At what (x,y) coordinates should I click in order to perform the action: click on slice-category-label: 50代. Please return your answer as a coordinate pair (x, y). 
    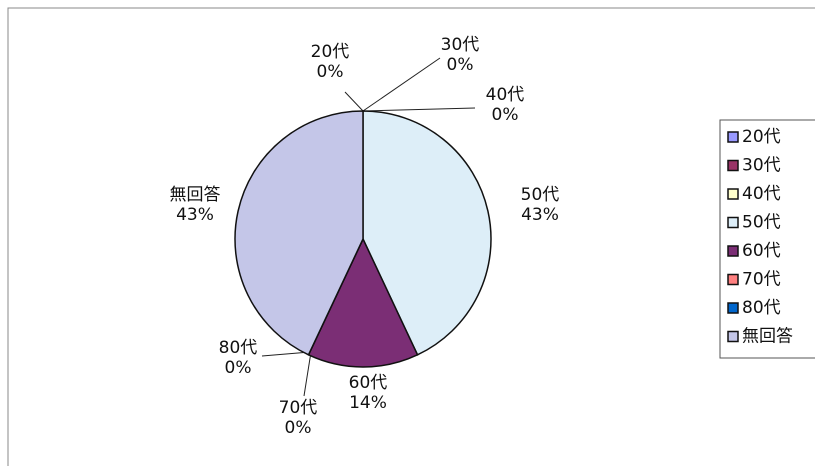
    Looking at the image, I should click on (540, 195).